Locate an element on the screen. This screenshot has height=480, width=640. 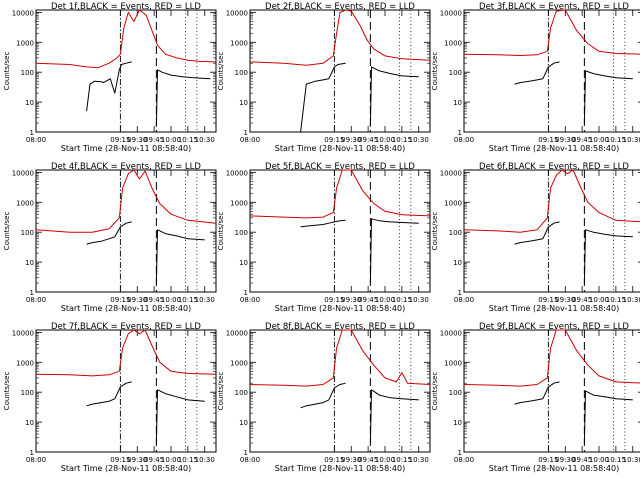
plot-title: Det 6f,BLACK = Events, RED = LLD is located at coordinates (554, 167).